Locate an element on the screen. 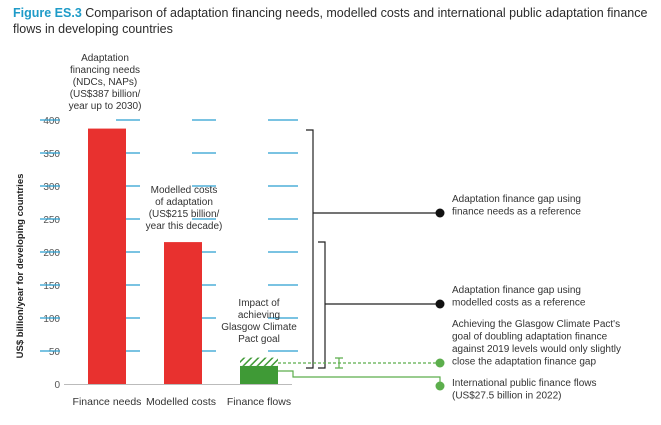  y-tick-label: 0 is located at coordinates (57, 385).